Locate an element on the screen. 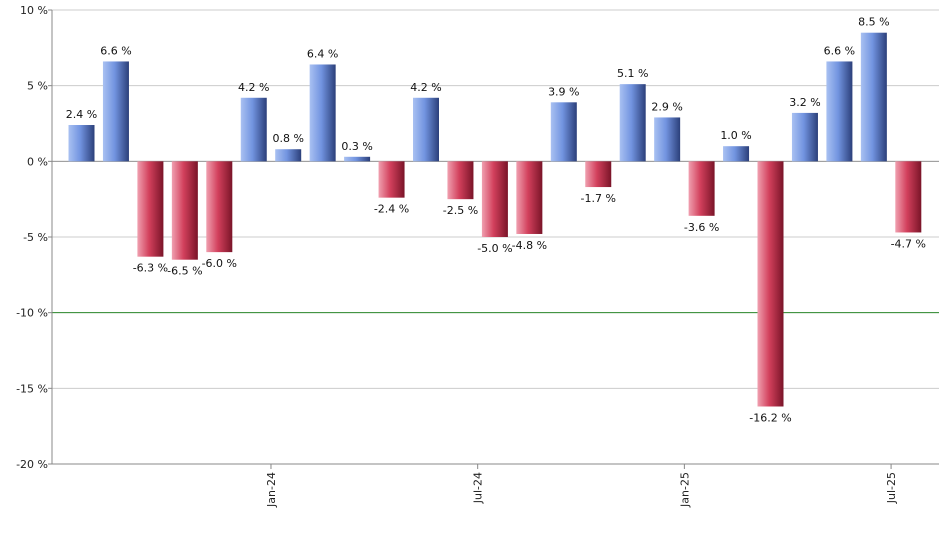 This screenshot has height=554, width=940. y-tick-label: -20 % is located at coordinates (32, 464).